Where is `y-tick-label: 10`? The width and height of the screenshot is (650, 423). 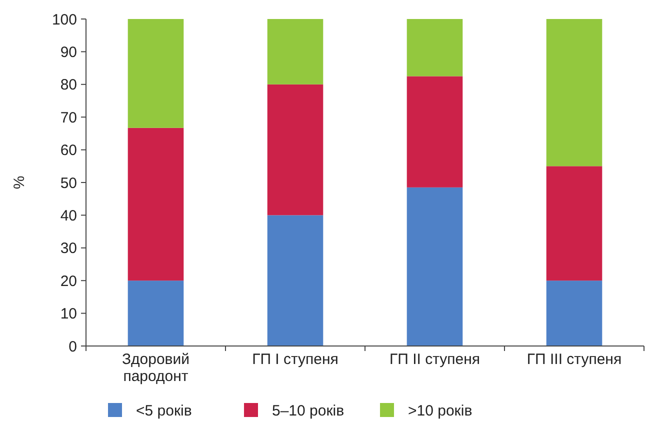 y-tick-label: 10 is located at coordinates (68, 314).